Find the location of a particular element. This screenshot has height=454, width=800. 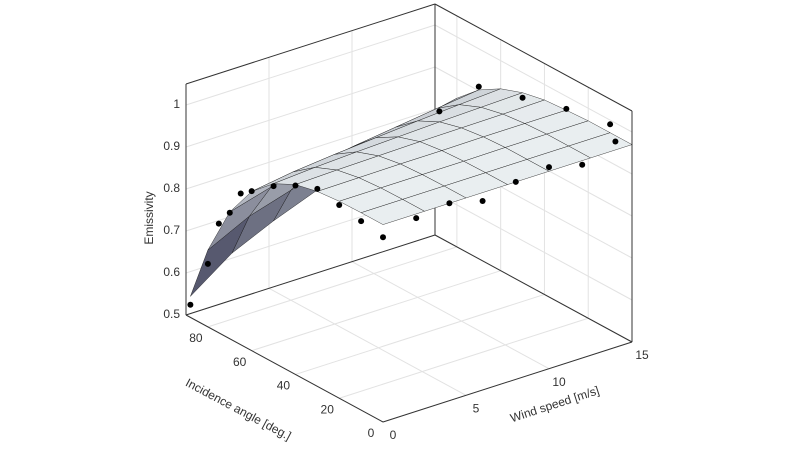

z-tick-label: 1 is located at coordinates (176, 104).